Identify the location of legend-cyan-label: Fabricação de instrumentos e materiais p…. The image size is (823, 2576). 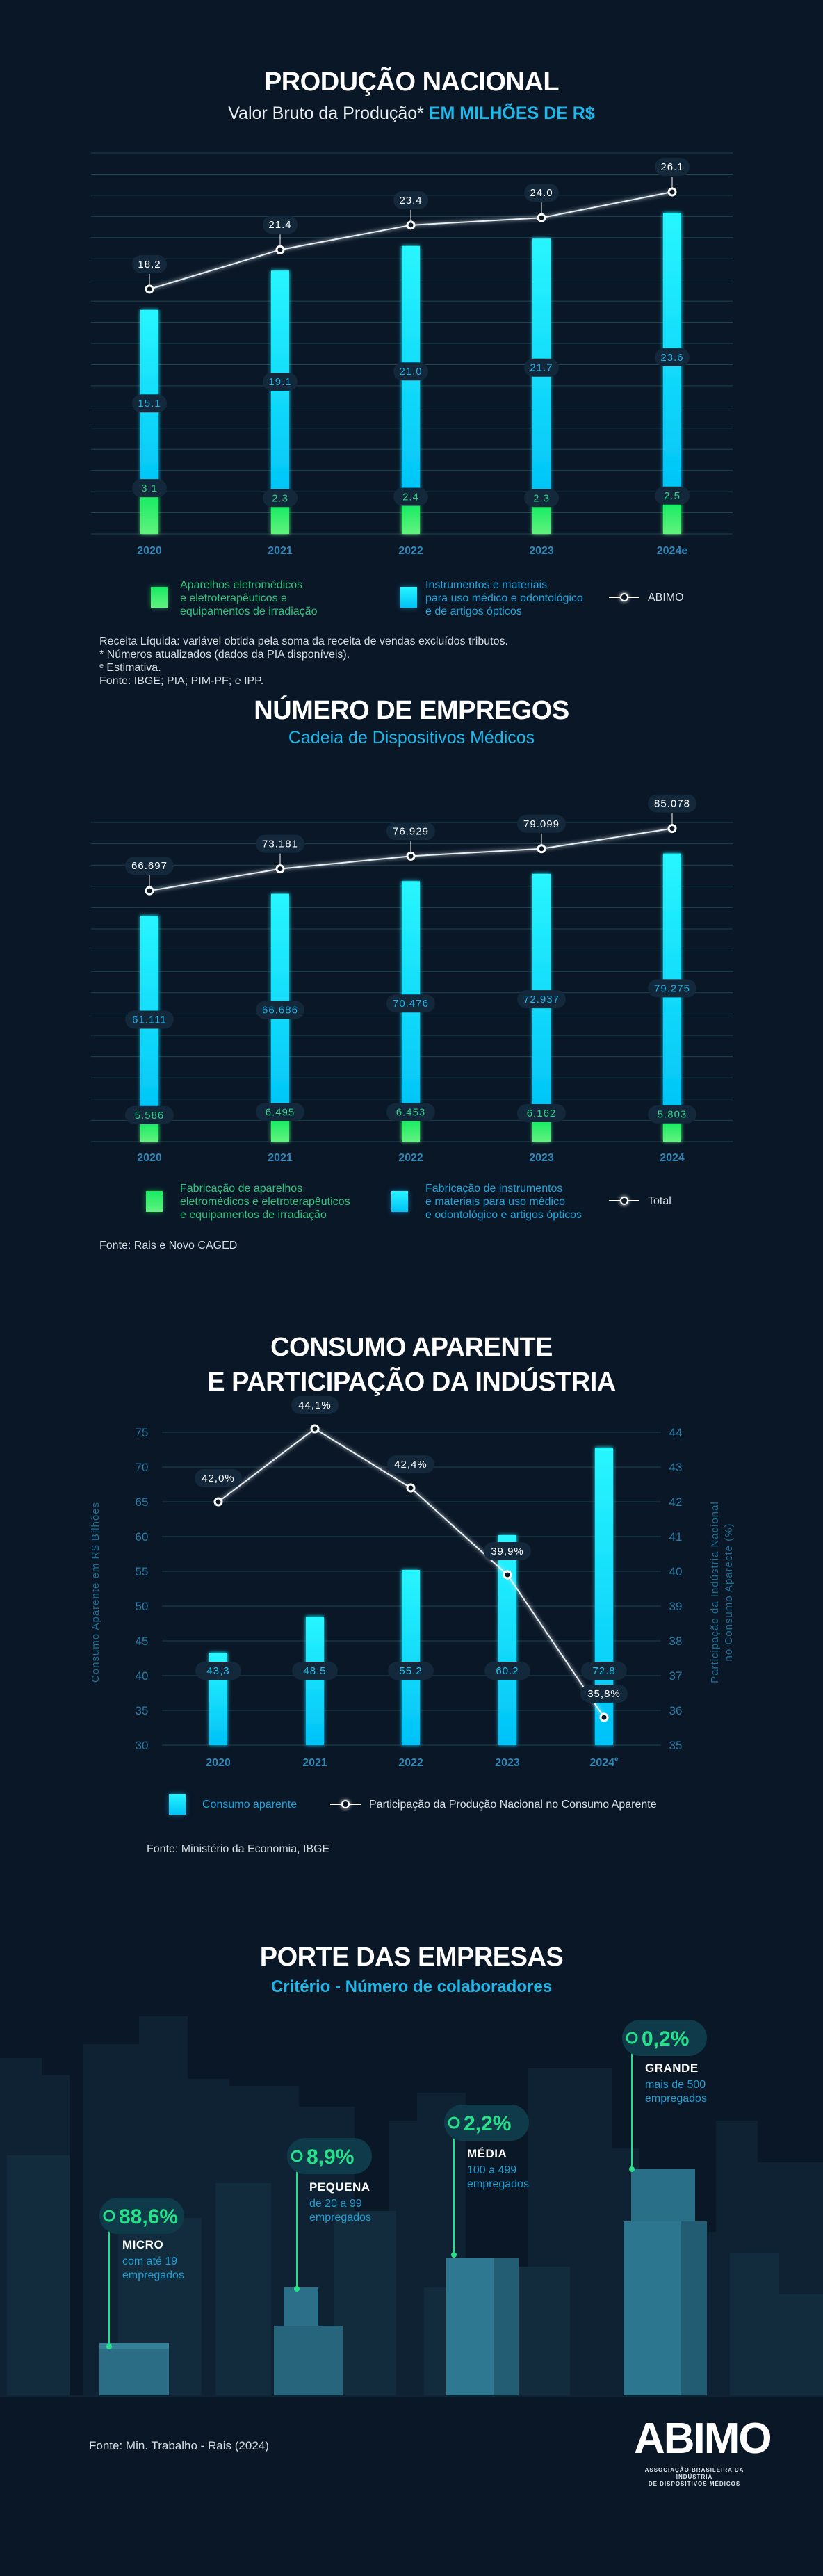
(503, 1202).